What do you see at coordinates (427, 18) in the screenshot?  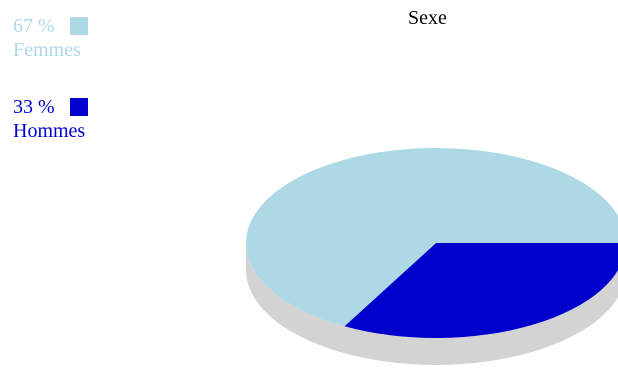 I see `chart-title: Sexe` at bounding box center [427, 18].